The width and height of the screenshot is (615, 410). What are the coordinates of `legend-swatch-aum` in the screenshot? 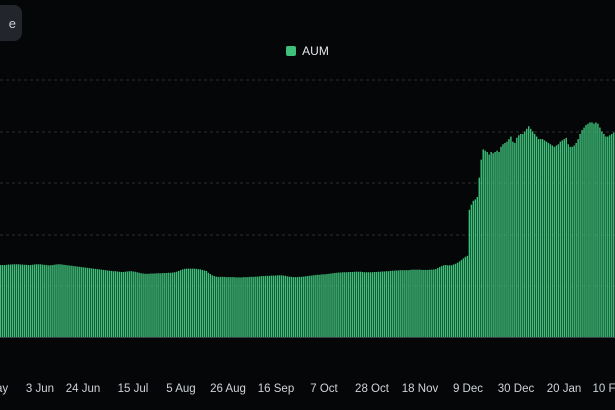 It's located at (291, 51).